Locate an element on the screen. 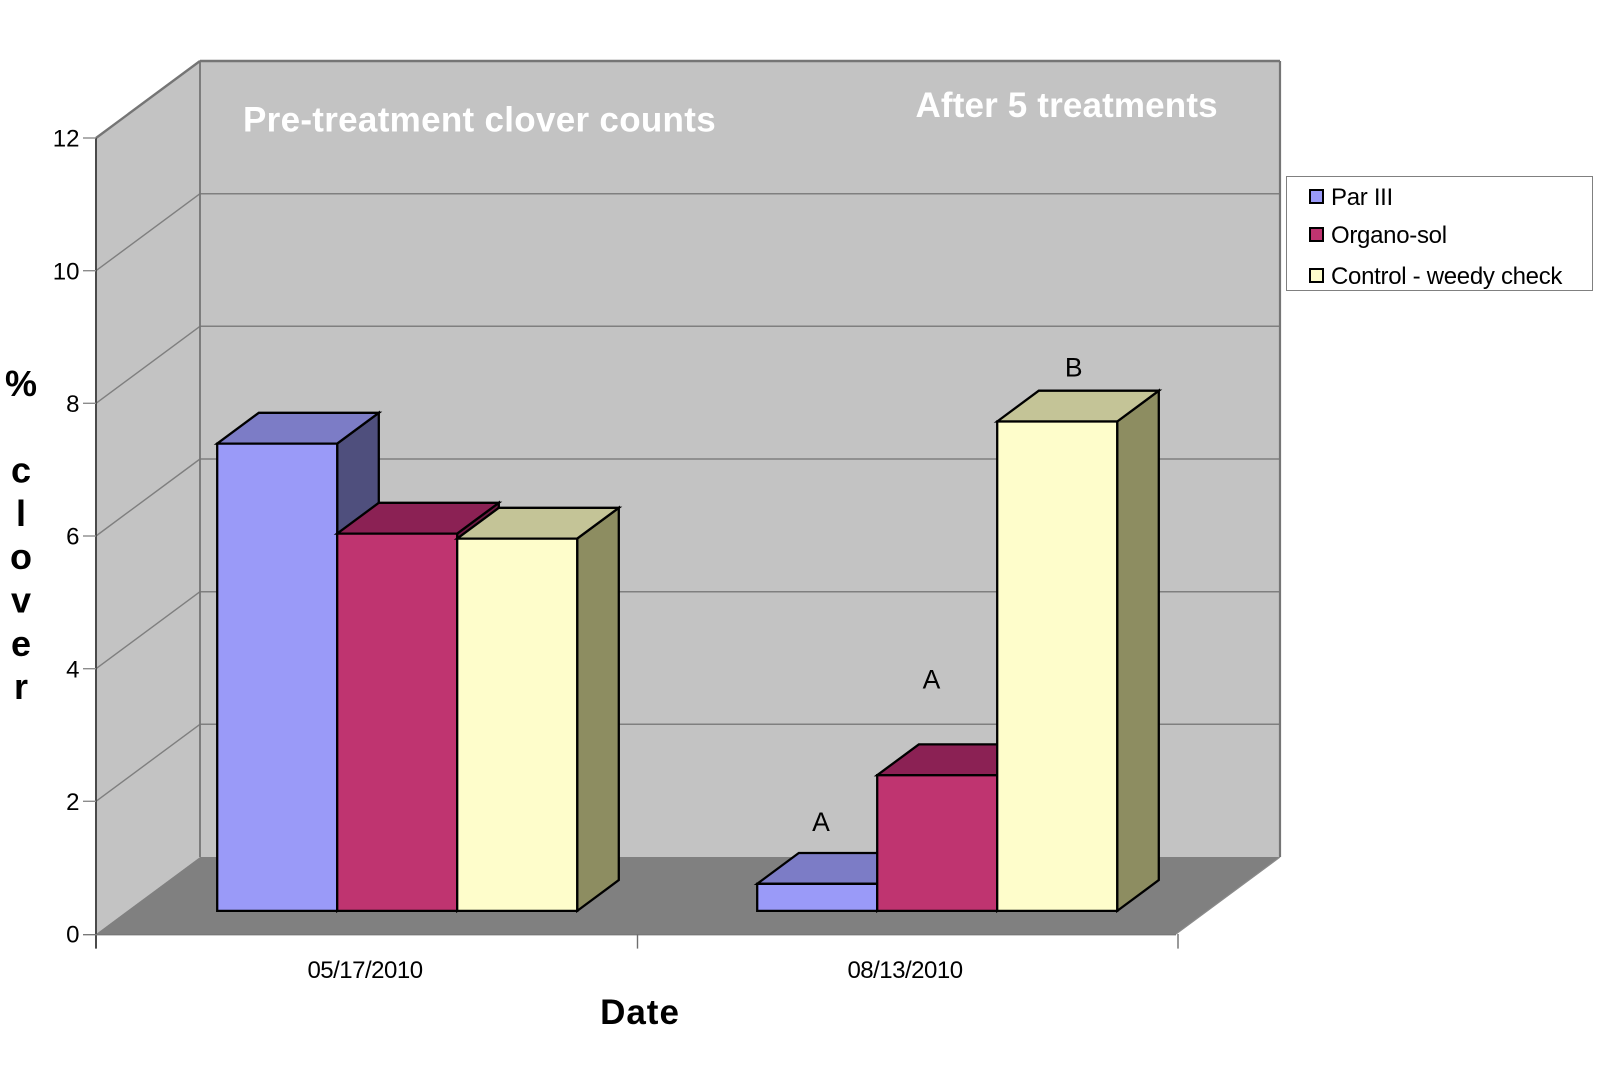 This screenshot has width=1600, height=1067. svg-text: 4 is located at coordinates (72, 669).